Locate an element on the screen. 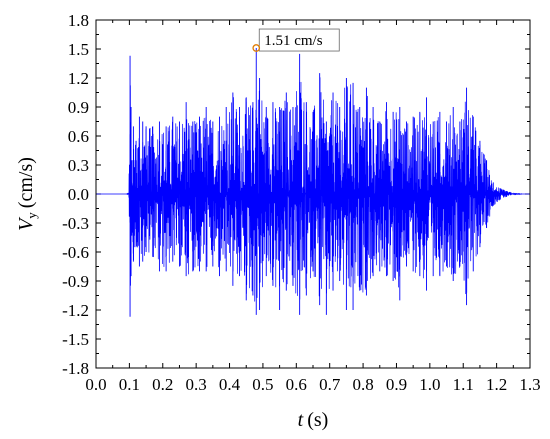  y-tick-label: 0.9 is located at coordinates (78, 107).